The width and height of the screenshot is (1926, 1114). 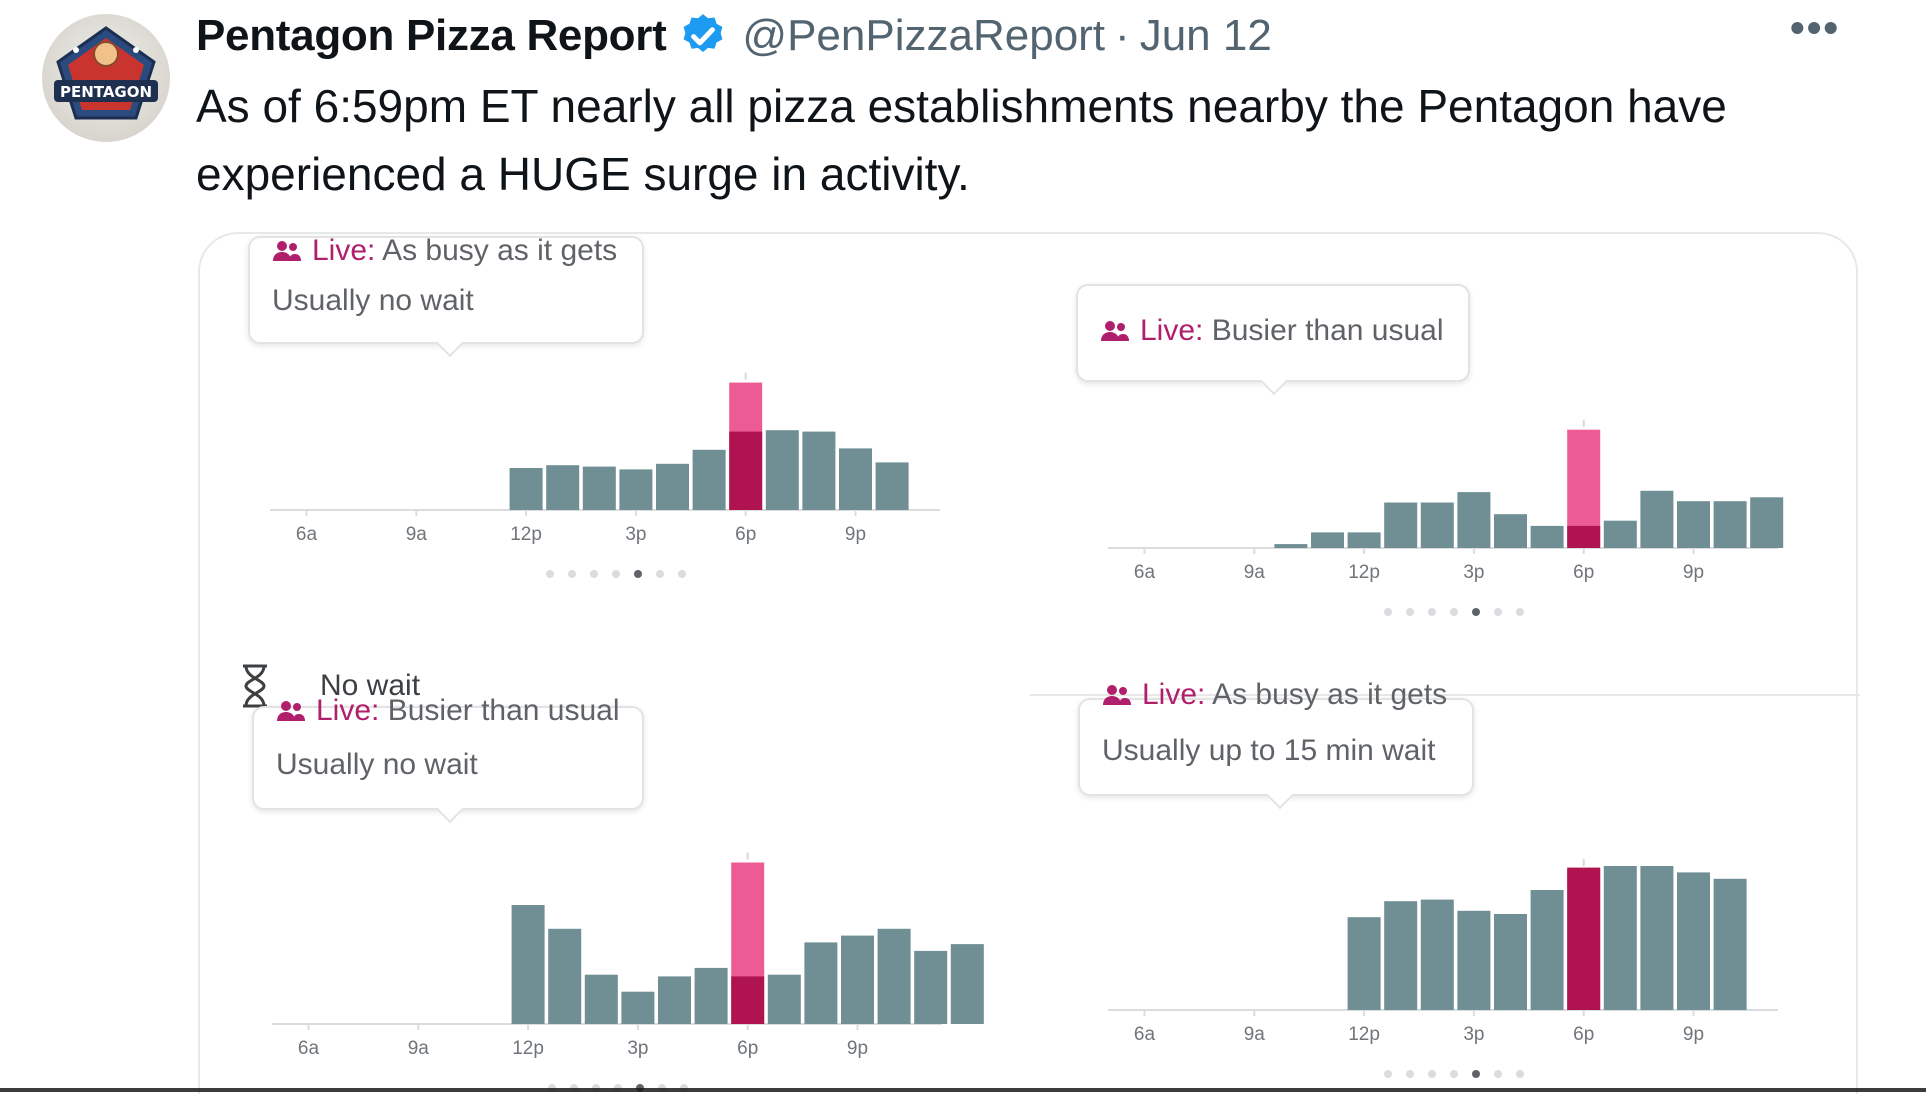 What do you see at coordinates (1272, 331) in the screenshot?
I see `live-status-2: Live: Busier than usual` at bounding box center [1272, 331].